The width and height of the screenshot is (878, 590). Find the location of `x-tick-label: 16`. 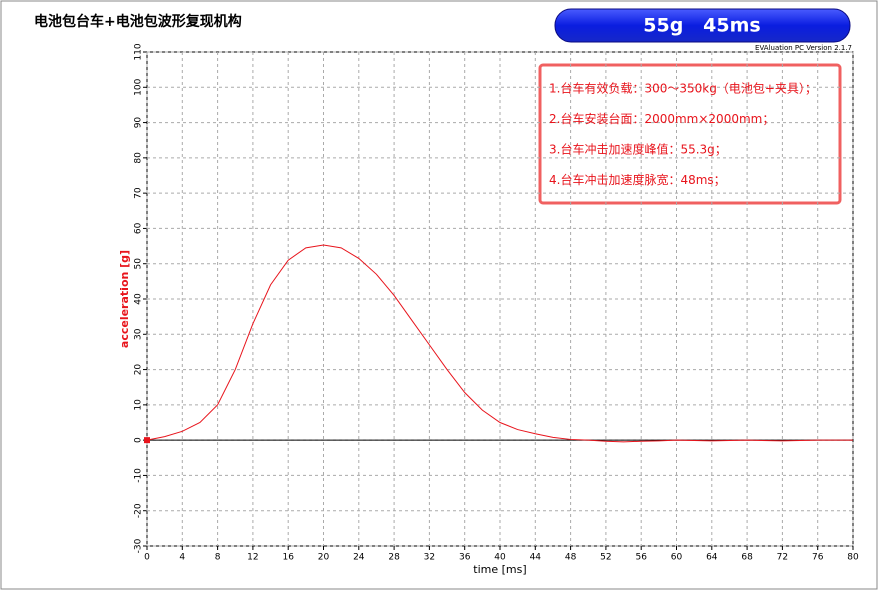

x-tick-label: 16 is located at coordinates (288, 558).